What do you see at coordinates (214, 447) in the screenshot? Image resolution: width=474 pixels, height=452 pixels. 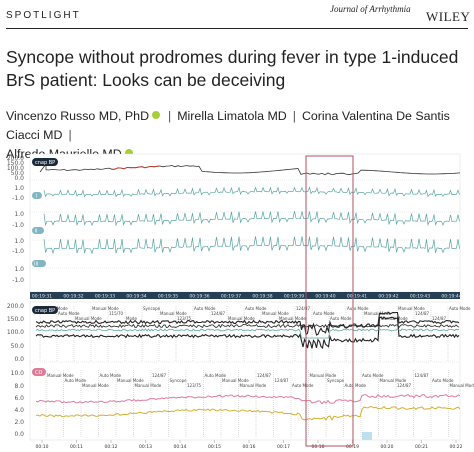 I see `time-label: 00:15` at bounding box center [214, 447].